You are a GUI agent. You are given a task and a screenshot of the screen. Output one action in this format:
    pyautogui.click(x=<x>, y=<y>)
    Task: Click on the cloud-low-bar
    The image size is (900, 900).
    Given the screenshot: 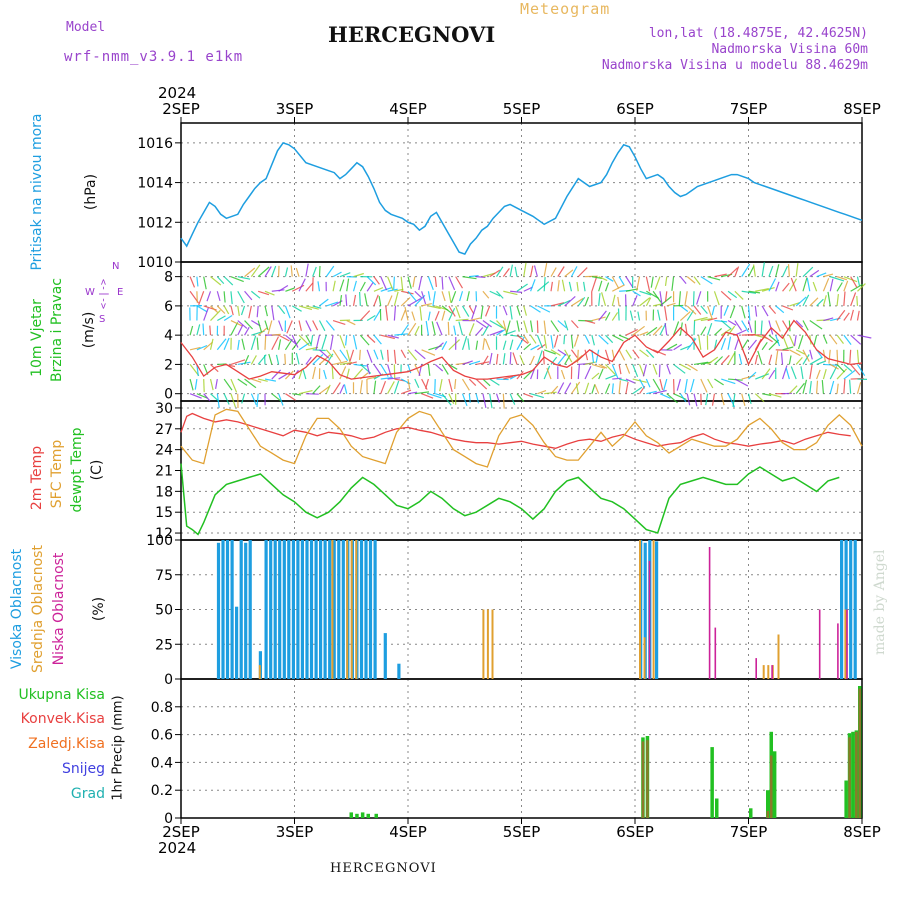 What is the action you would take?
    pyautogui.click(x=715, y=653)
    